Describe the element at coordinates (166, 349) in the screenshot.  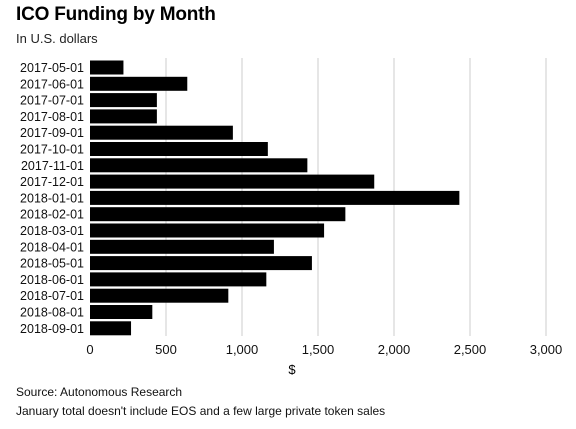
I see `x-tick-label: 500` at that location.